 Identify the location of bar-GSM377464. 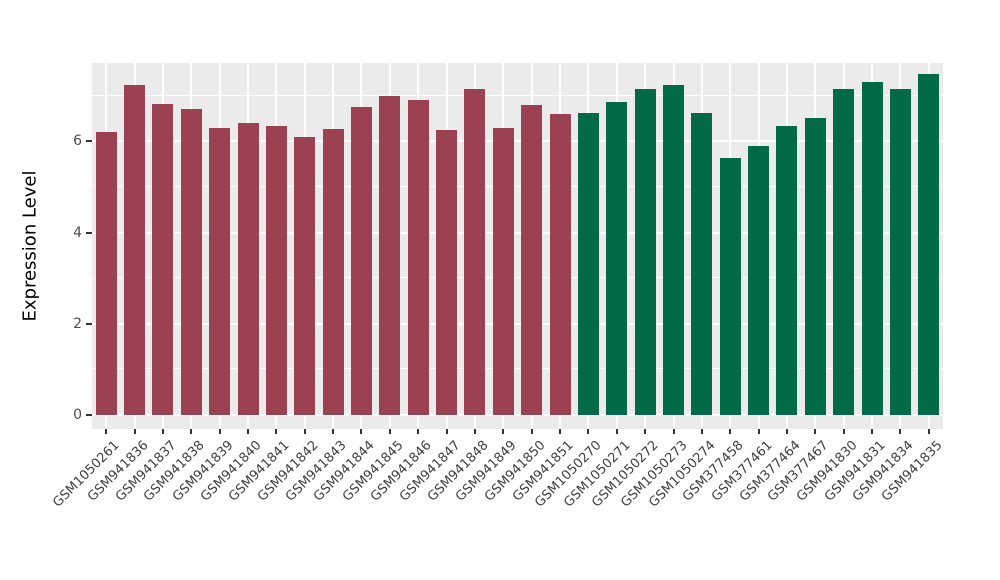
(787, 270).